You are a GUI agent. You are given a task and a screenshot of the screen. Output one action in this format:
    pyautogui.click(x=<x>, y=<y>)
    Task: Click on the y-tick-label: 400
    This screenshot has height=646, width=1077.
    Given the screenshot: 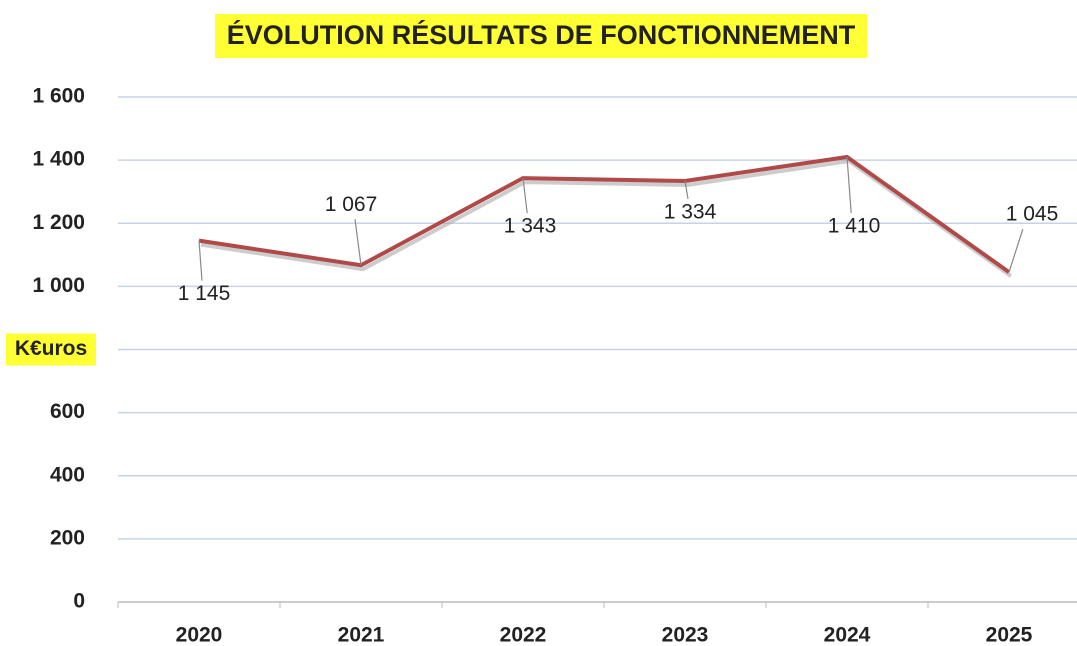 What is the action you would take?
    pyautogui.click(x=67, y=474)
    